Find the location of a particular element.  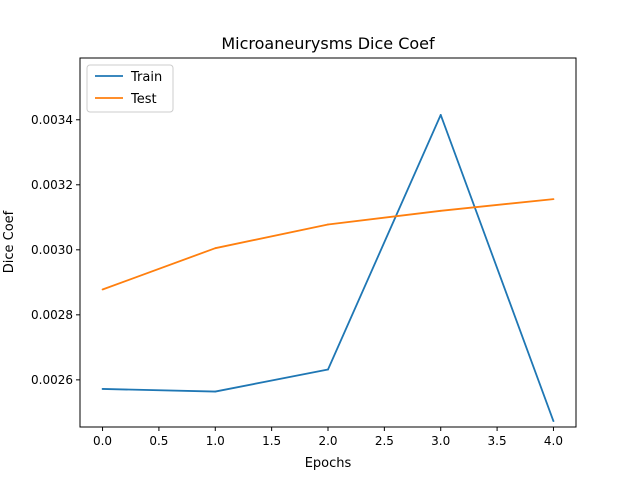

y-tick-label: 0.0026 is located at coordinates (52, 380).